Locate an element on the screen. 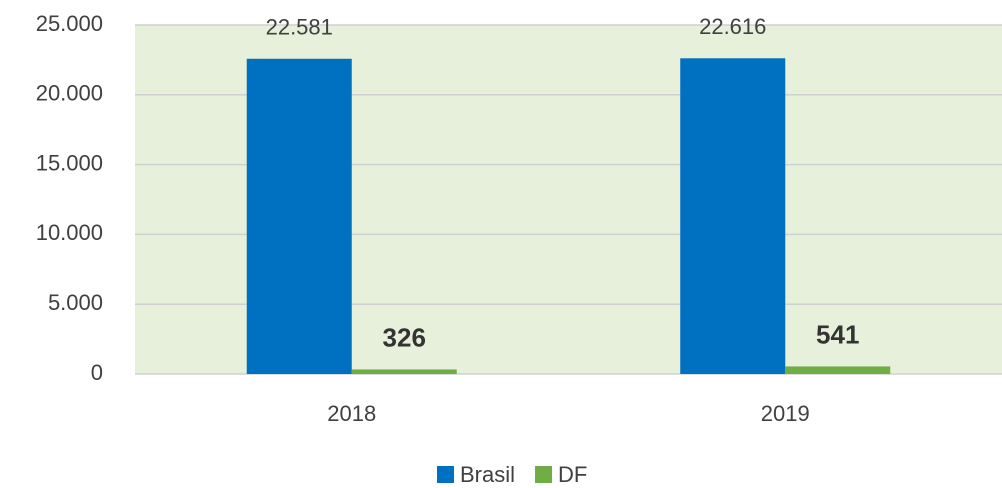 This screenshot has width=1002, height=488. x-tick-label: 2019 is located at coordinates (785, 413).